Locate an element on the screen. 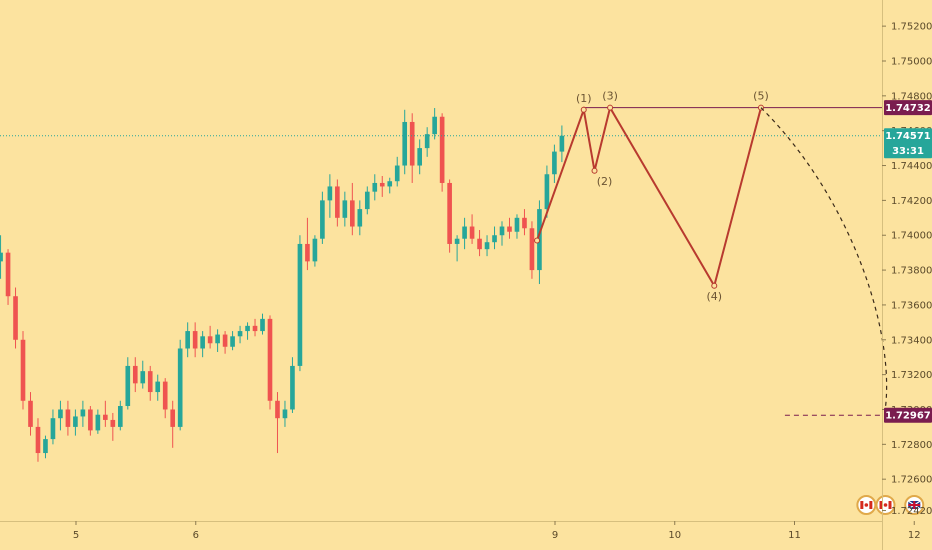  y-tick-label: 1.74000 is located at coordinates (911, 236).